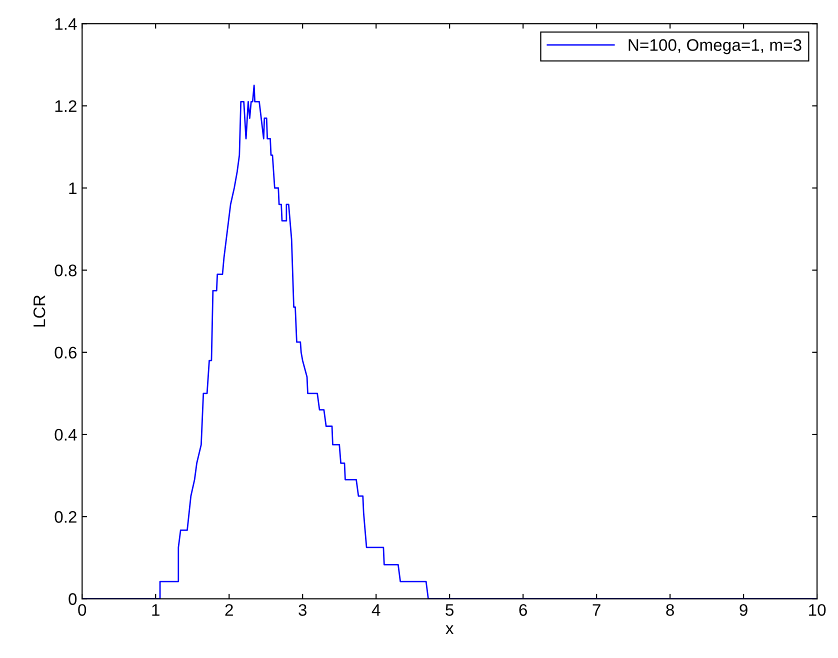 The height and width of the screenshot is (658, 838). Describe the element at coordinates (66, 24) in the screenshot. I see `y-tick-label: 1.4` at that location.